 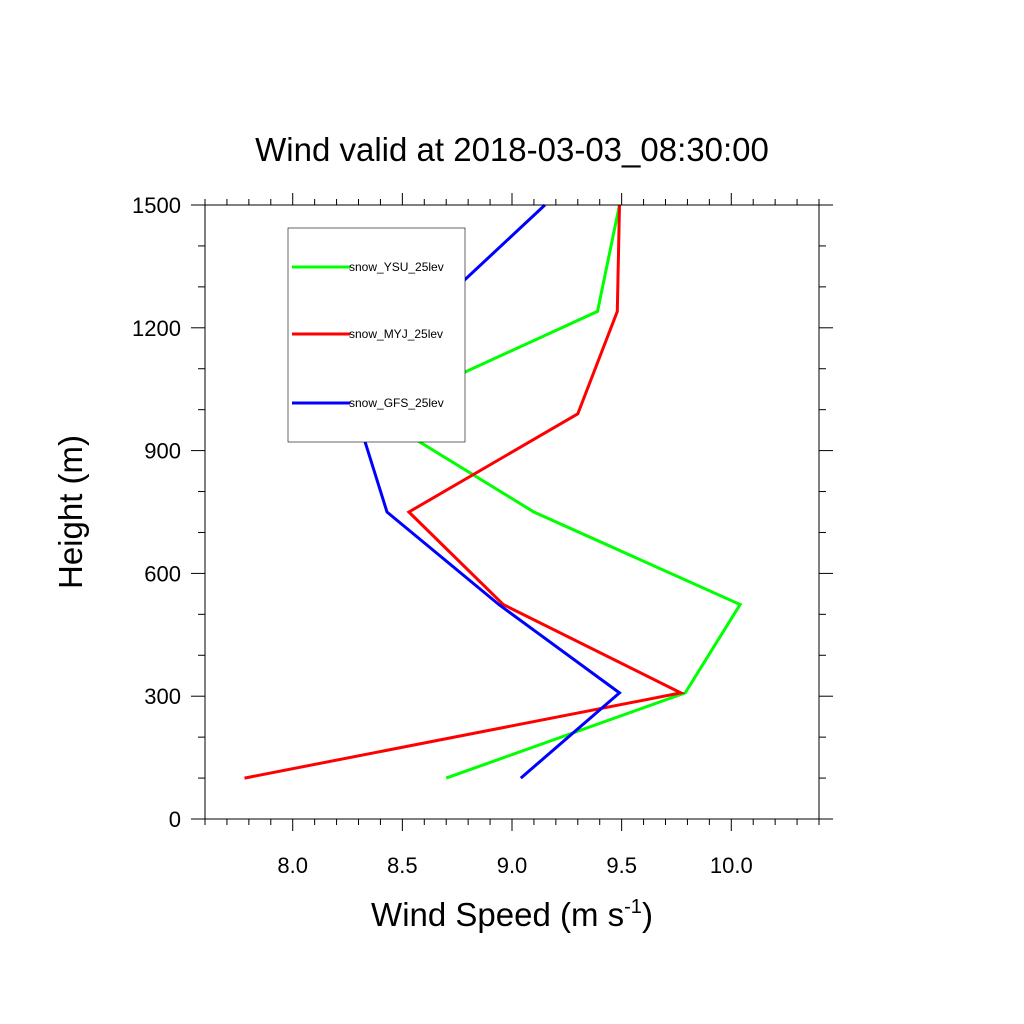 I want to click on y-tick-label: 0, so click(x=175, y=819).